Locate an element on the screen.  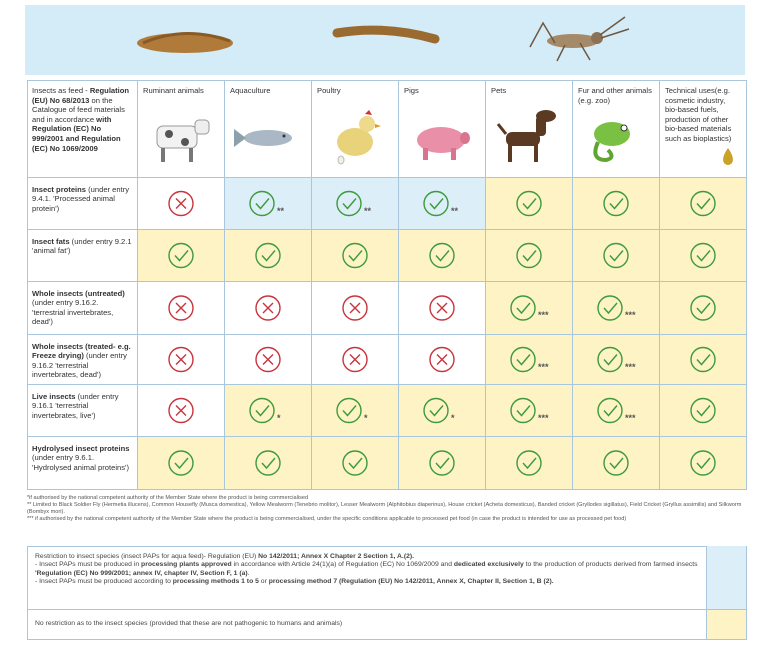
bold-text: Hydrolysed insect proteins is located at coordinates (81, 448).